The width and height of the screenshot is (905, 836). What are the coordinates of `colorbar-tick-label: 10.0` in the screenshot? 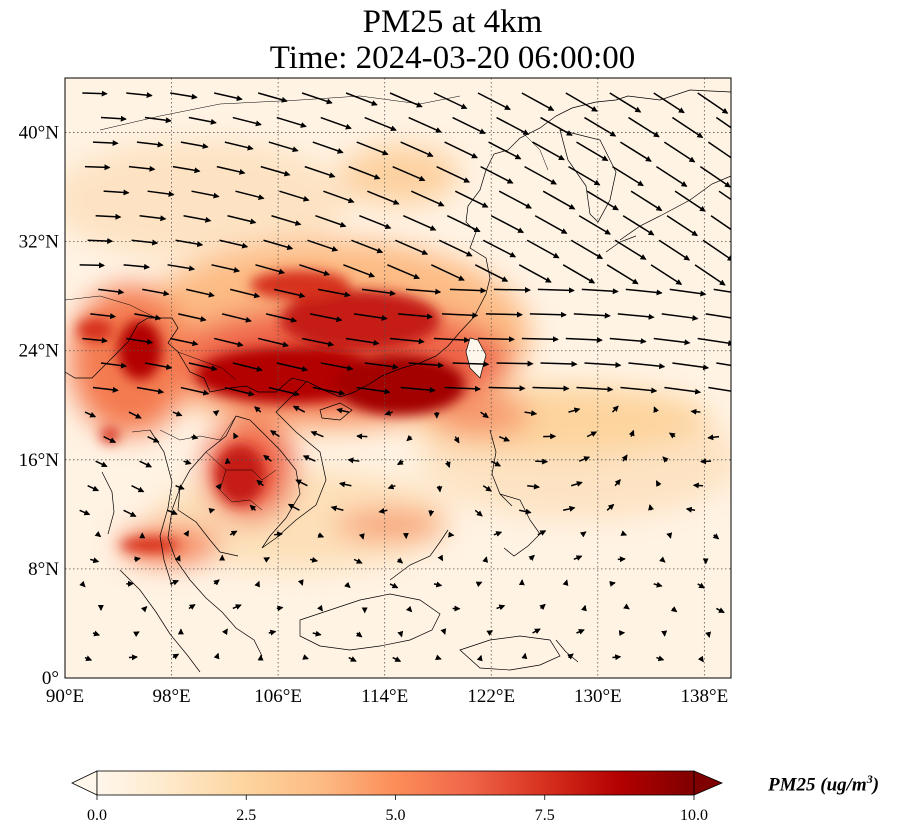 It's located at (694, 815).